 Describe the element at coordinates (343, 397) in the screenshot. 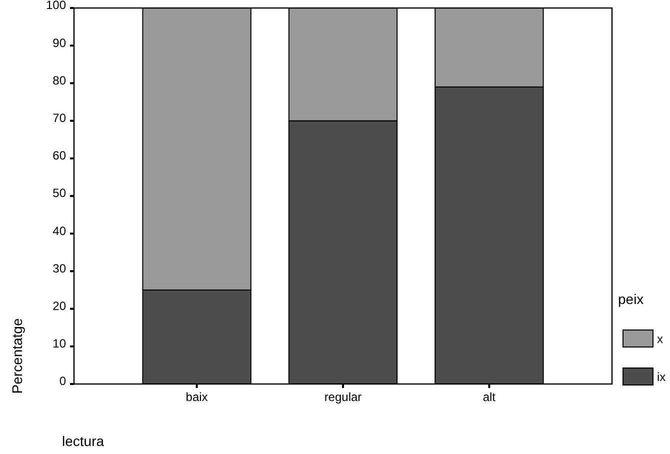

I see `x-tick-label: regular` at that location.